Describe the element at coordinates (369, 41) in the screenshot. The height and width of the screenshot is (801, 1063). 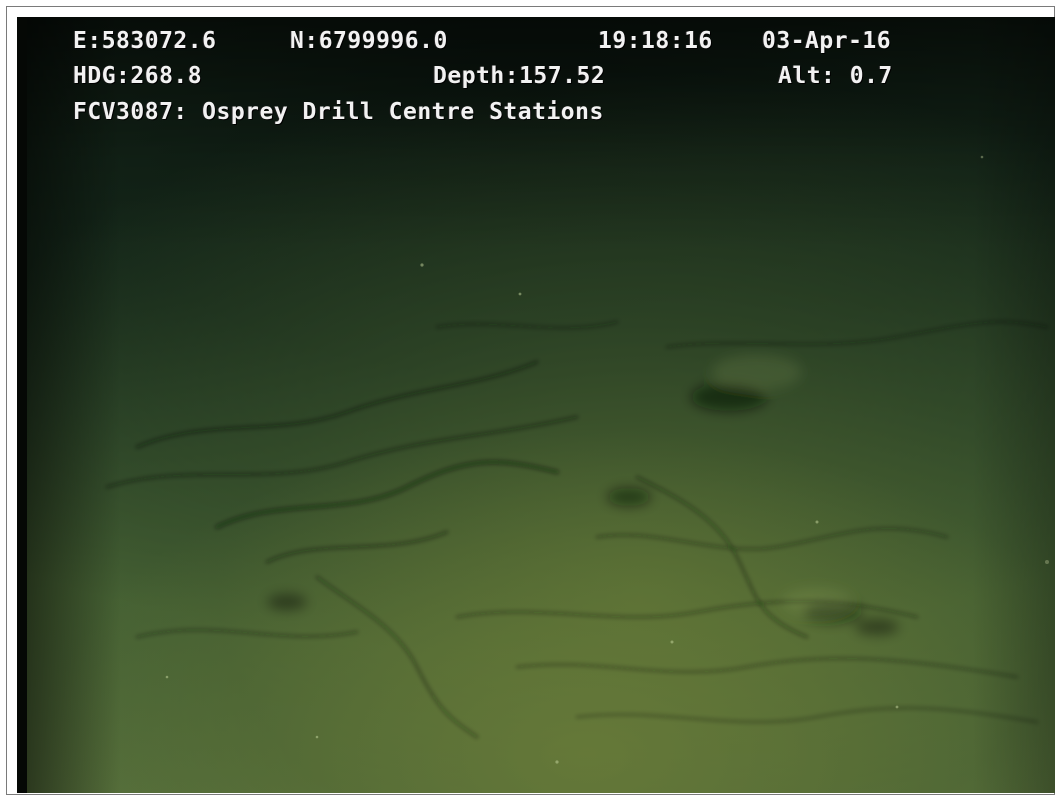
I see `northing-readout: N:6799996.0` at that location.